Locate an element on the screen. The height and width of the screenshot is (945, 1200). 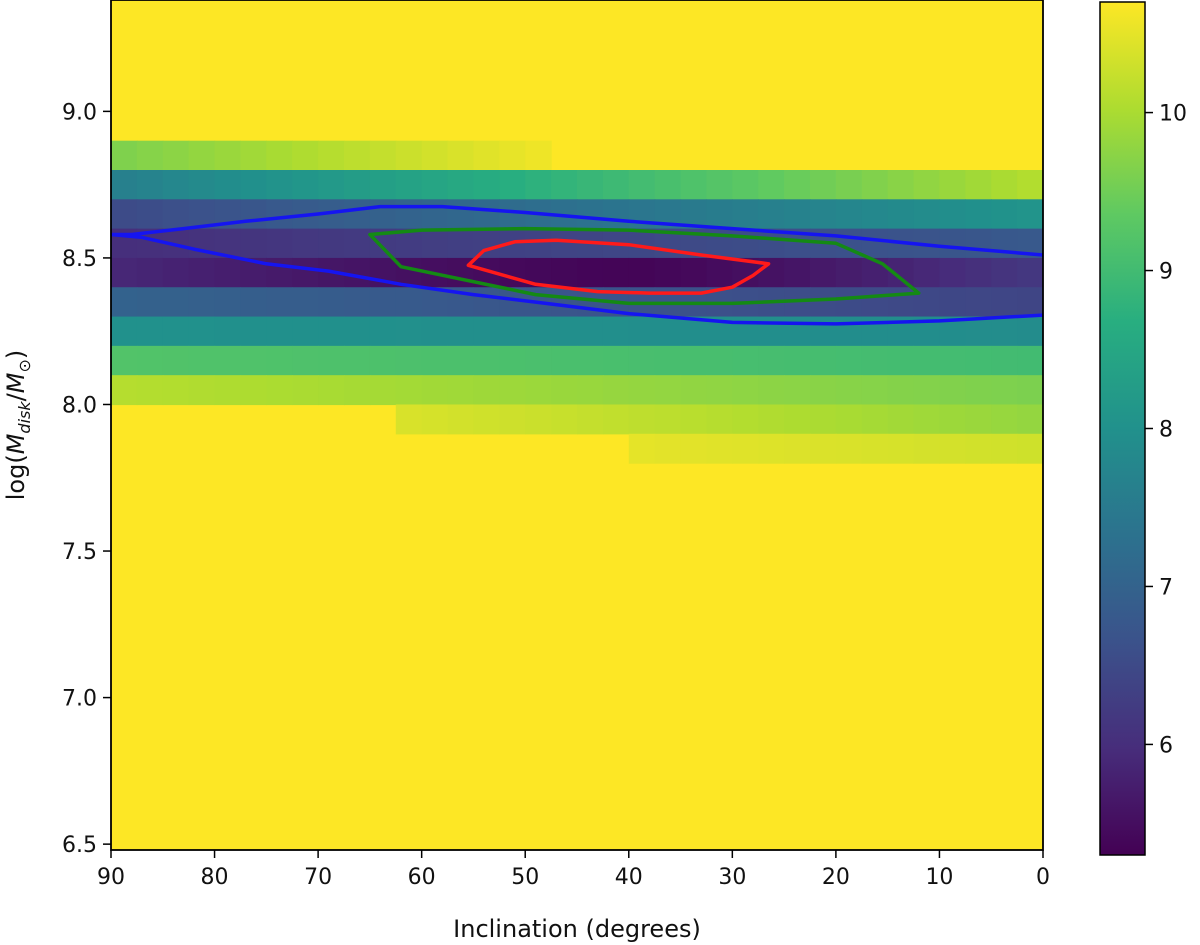
colorbar-tick-label: 7 is located at coordinates (1166, 587).